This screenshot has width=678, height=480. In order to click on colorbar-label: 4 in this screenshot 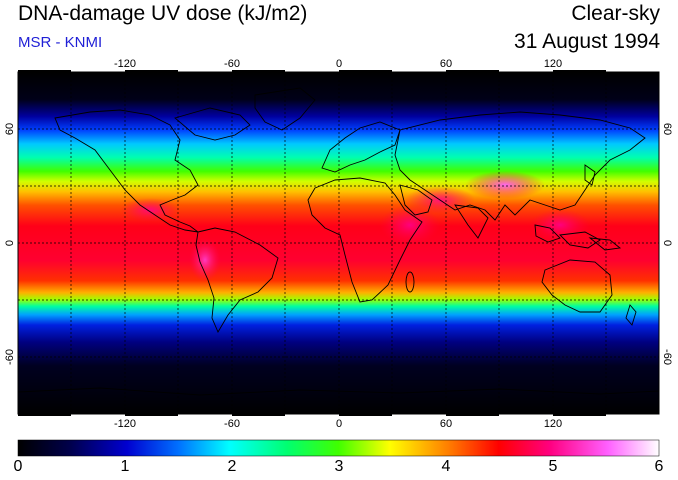, I will do `click(446, 466)`.